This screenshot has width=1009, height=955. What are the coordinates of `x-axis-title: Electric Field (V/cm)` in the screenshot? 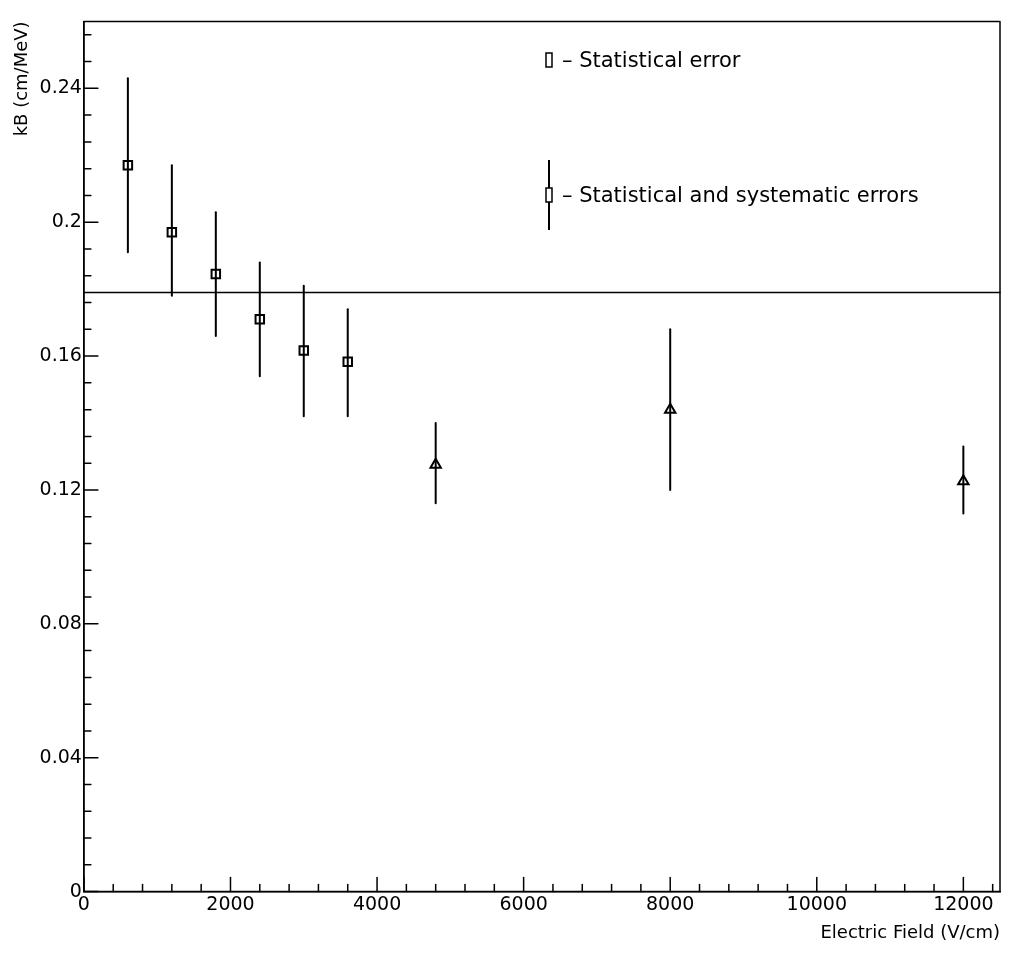 It's located at (910, 931).